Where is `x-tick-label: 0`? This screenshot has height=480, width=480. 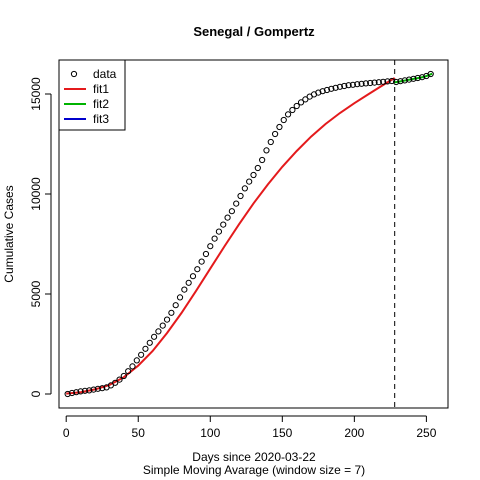 x-tick-label: 0 is located at coordinates (66, 433).